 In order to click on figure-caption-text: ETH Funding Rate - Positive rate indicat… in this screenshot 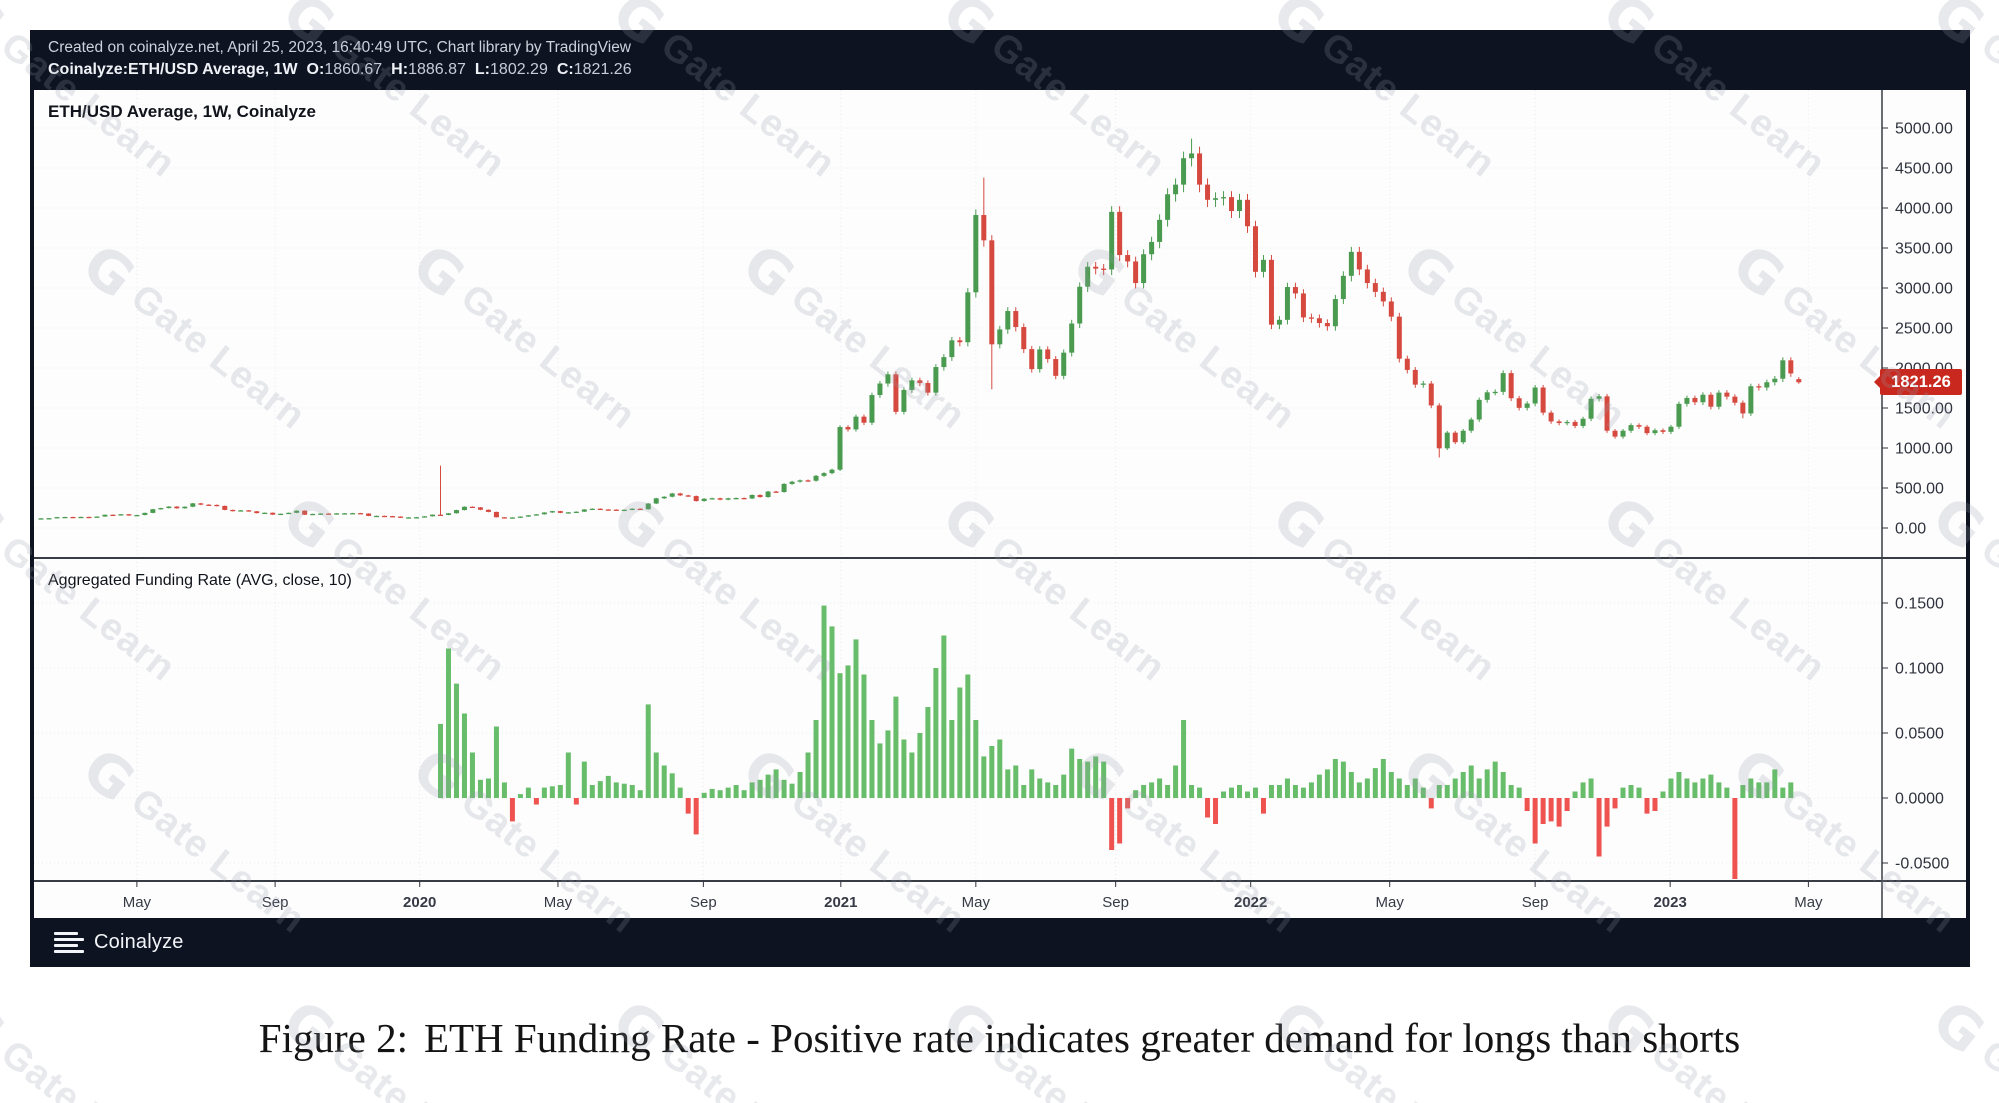, I will do `click(1082, 1038)`.